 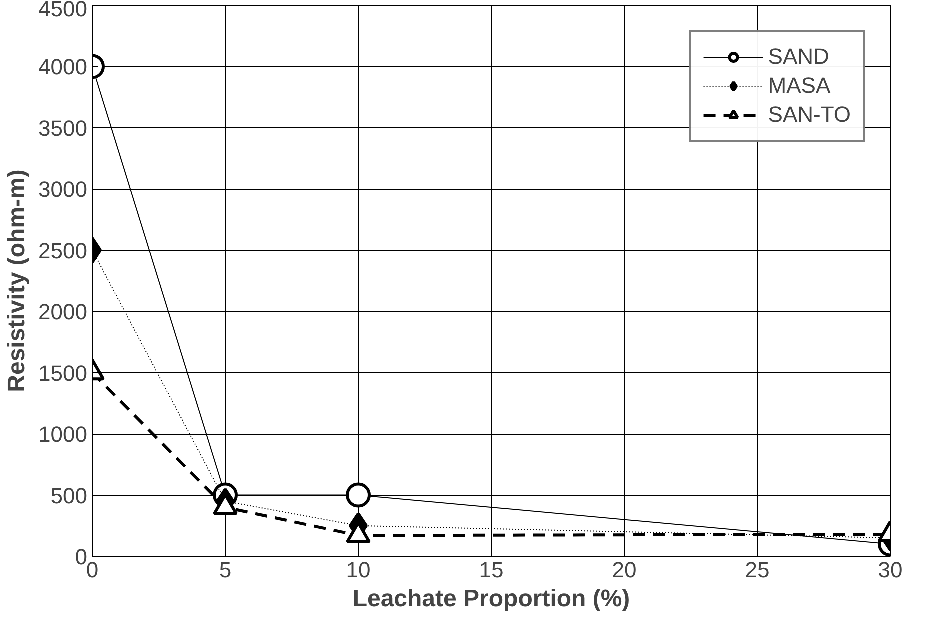 I want to click on legend-label: SAN-TO, so click(x=809, y=115).